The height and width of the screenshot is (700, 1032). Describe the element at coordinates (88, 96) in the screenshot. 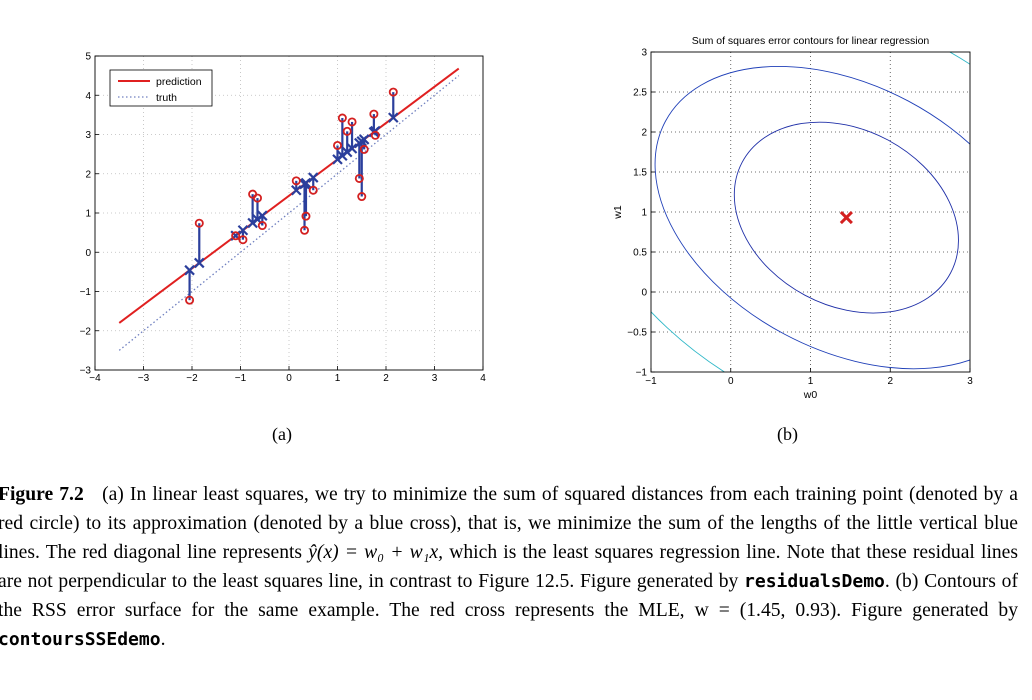

I see `y-tick-label: 4` at that location.